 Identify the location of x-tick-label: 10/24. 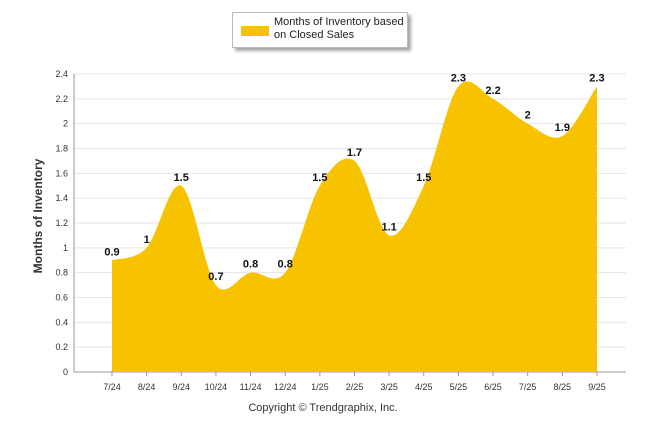
(216, 387).